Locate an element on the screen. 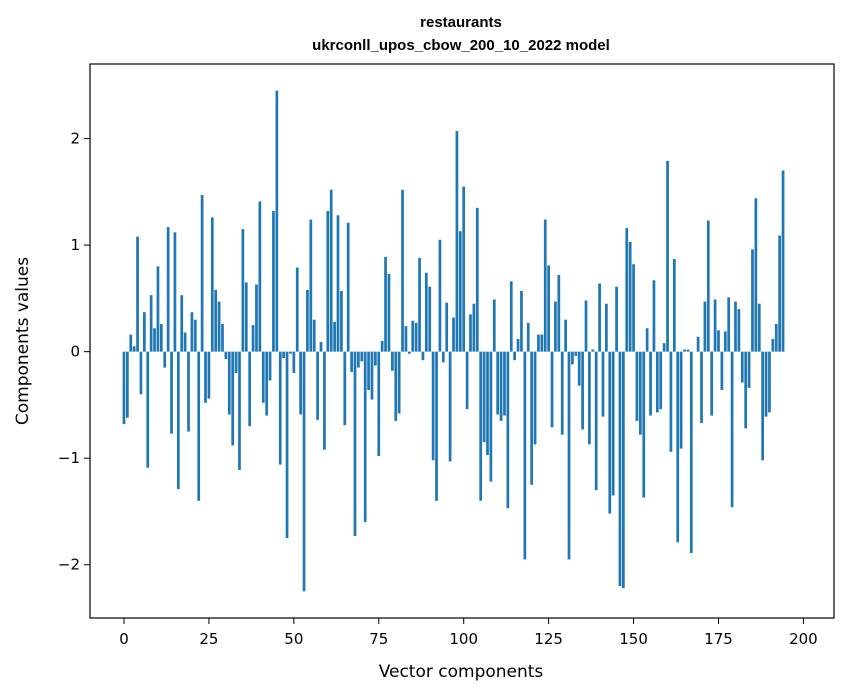 Image resolution: width=847 pixels, height=696 pixels. y-ticks: −2 −1 0 1 2 is located at coordinates (74, 352).